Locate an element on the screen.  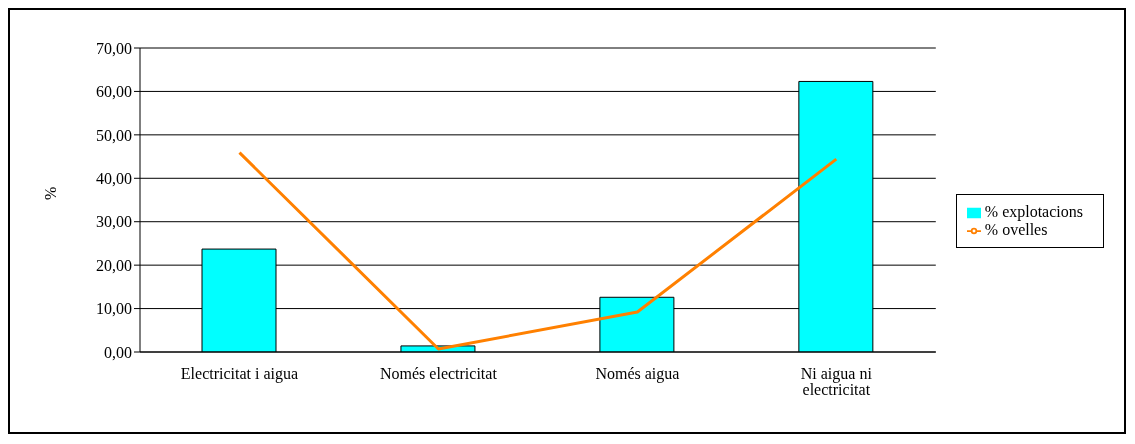
x-tick-label: Només electricitat is located at coordinates (439, 374).